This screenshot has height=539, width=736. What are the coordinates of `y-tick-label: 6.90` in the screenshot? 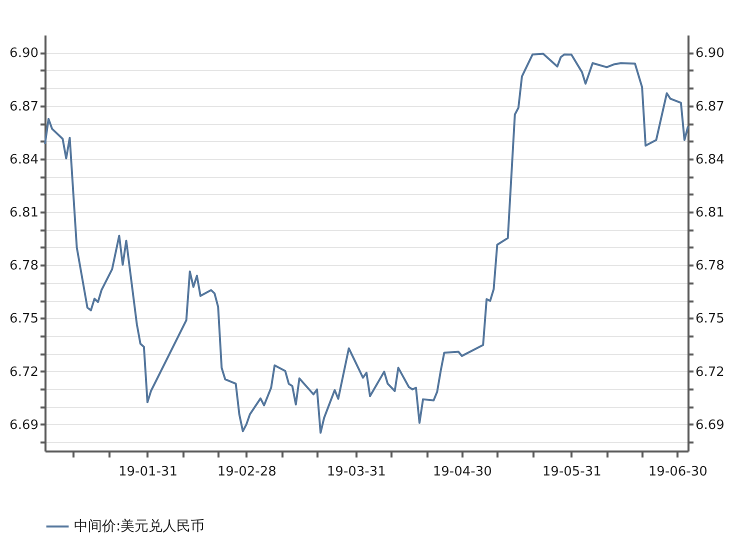 It's located at (24, 54).